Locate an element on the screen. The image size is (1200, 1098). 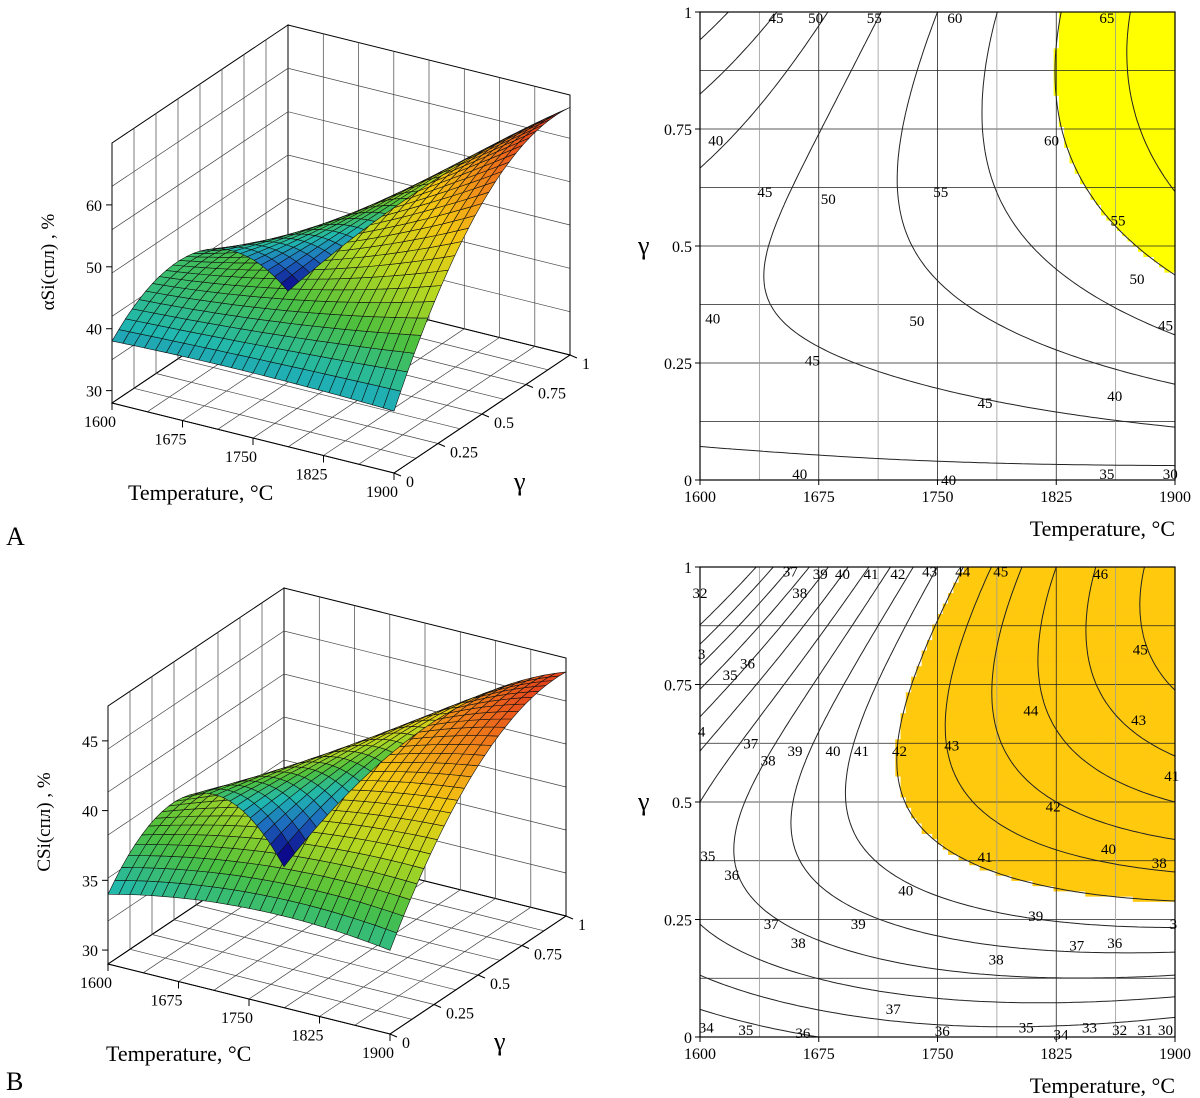
y-tick-label: 0 is located at coordinates (406, 1043).